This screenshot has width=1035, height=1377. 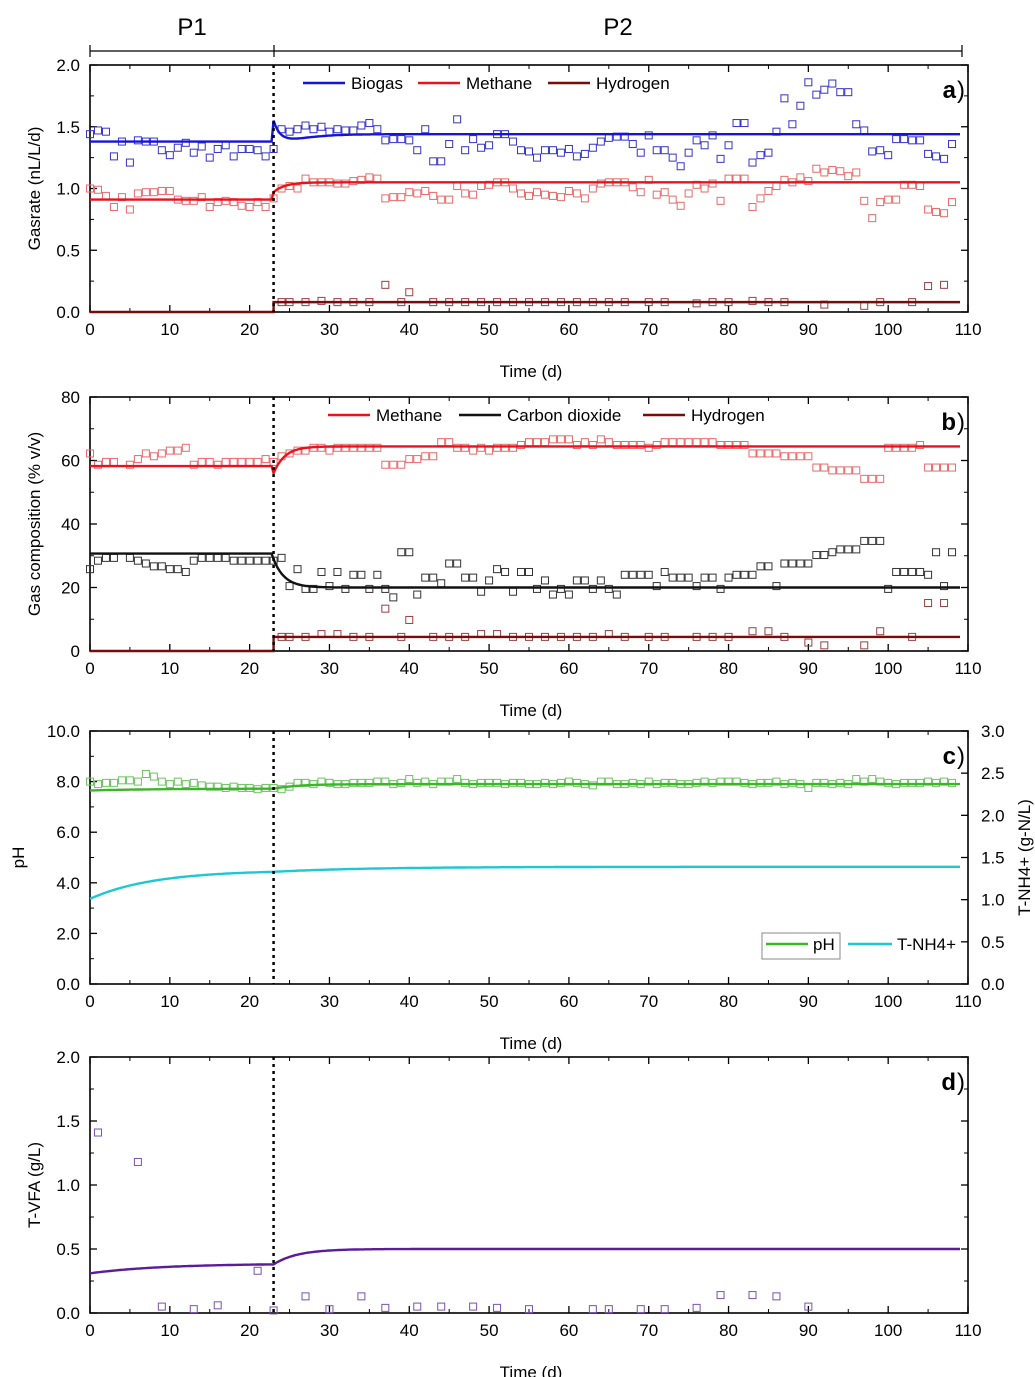 I want to click on y-right-tick-label: 0.5, so click(x=993, y=942).